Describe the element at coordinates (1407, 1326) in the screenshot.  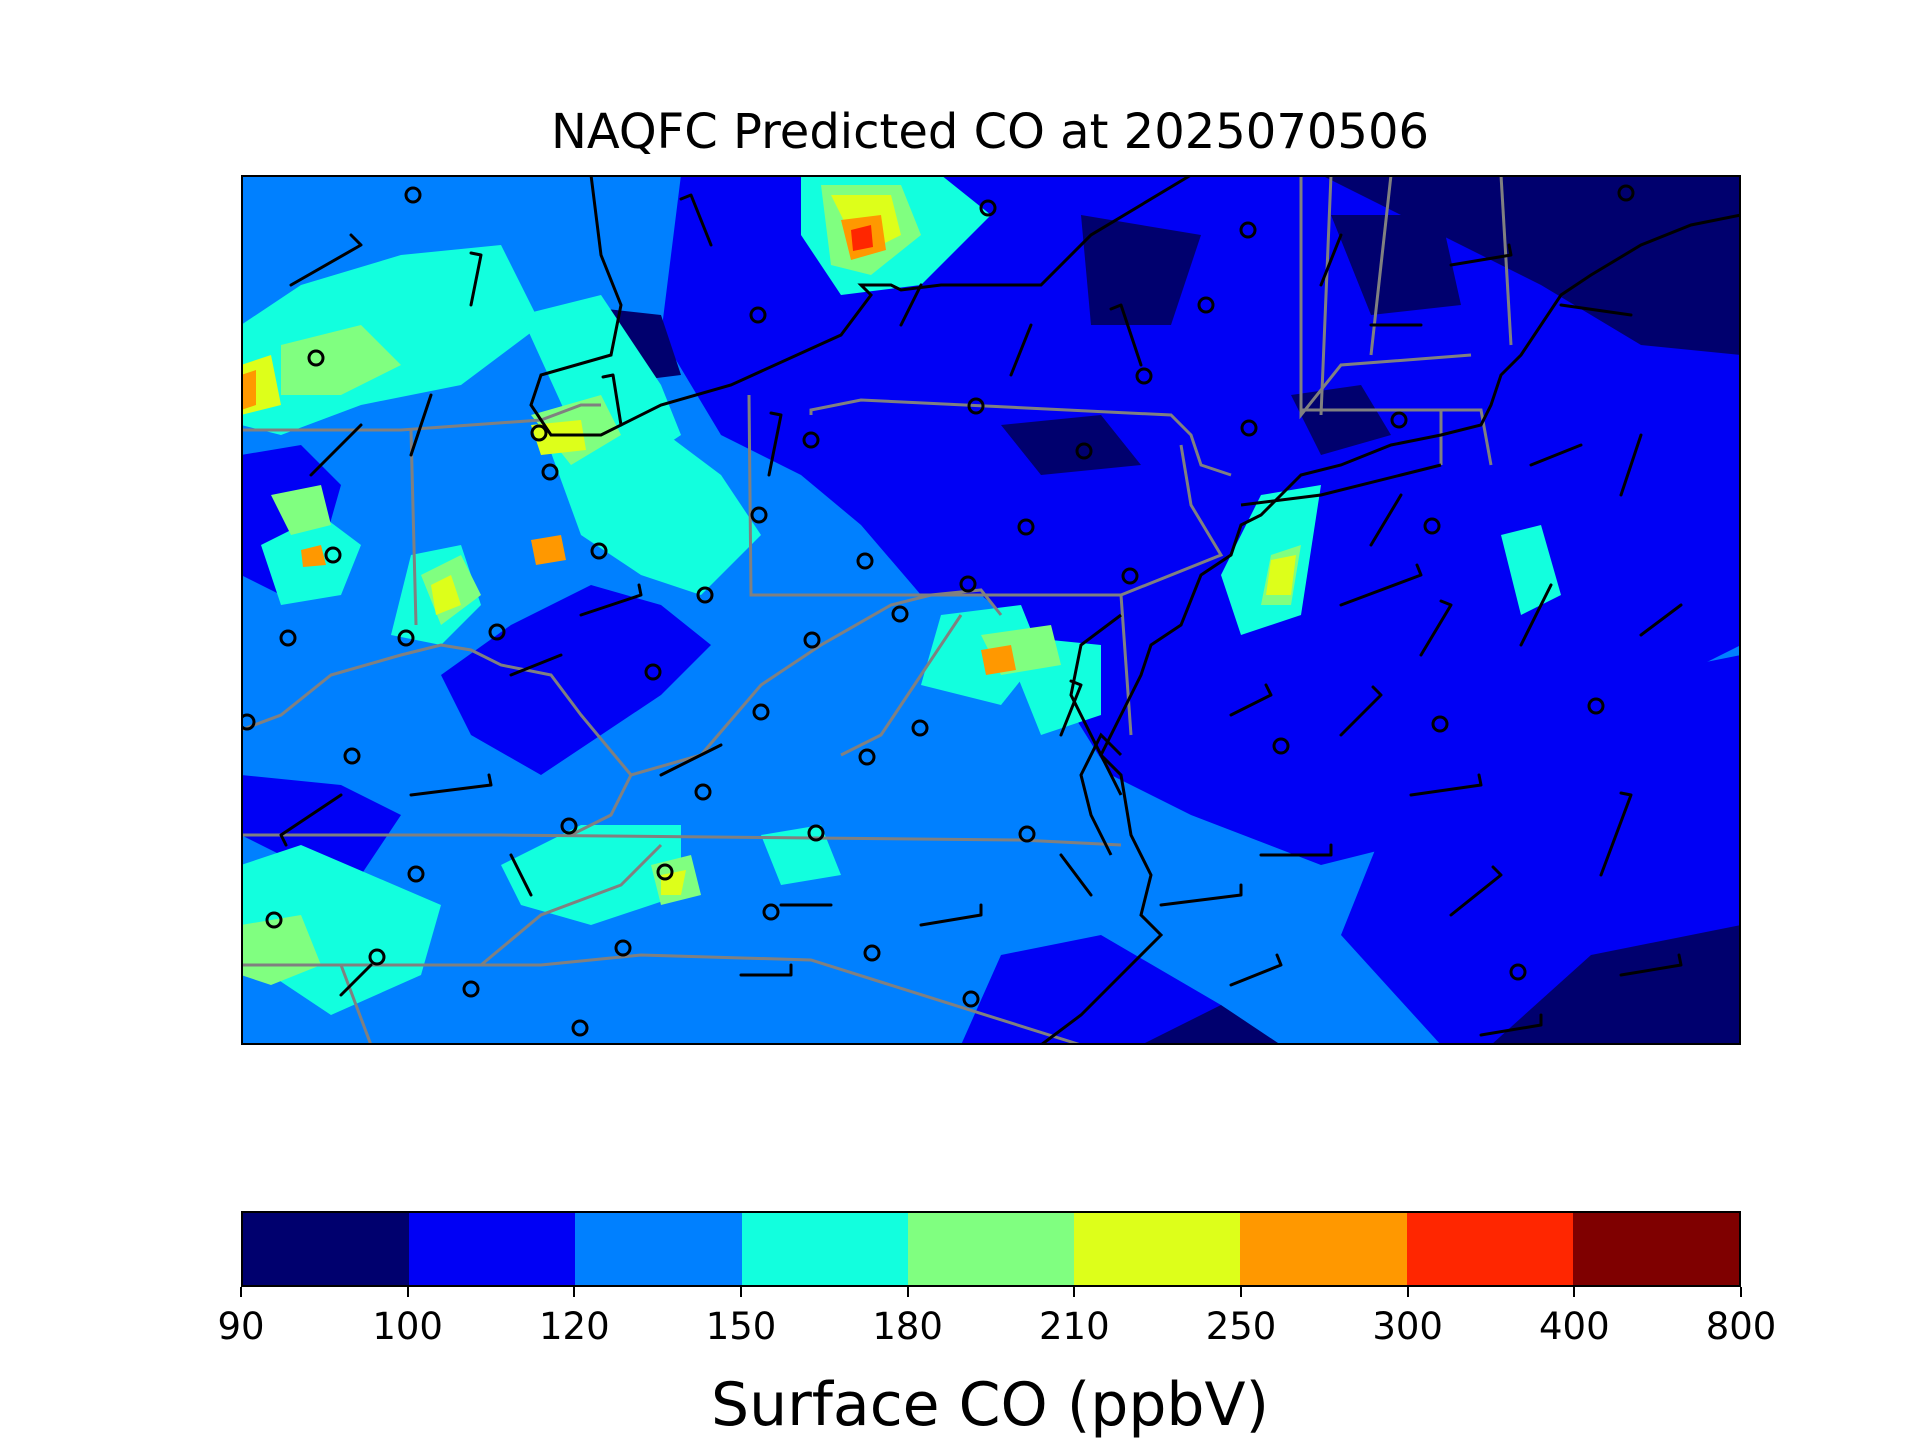
I see `colorbar-tick-label: 300` at that location.